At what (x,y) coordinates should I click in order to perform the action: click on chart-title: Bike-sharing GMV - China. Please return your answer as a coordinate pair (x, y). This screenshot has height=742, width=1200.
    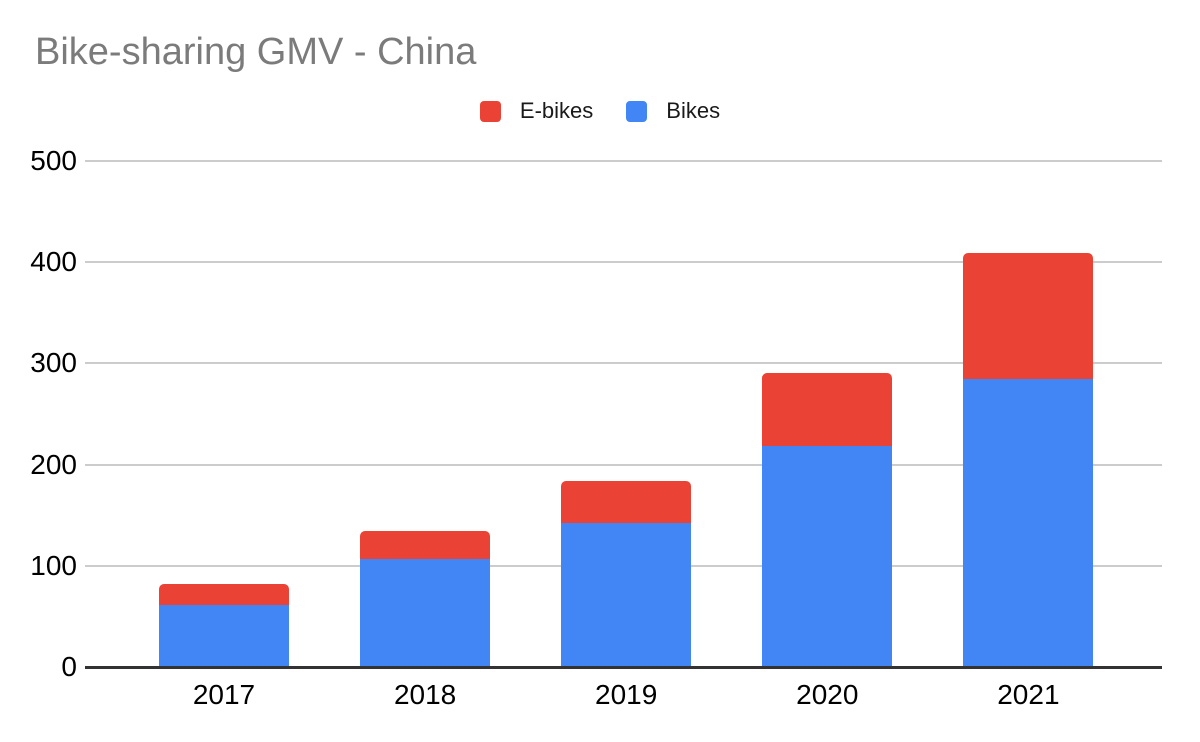
    Looking at the image, I should click on (256, 52).